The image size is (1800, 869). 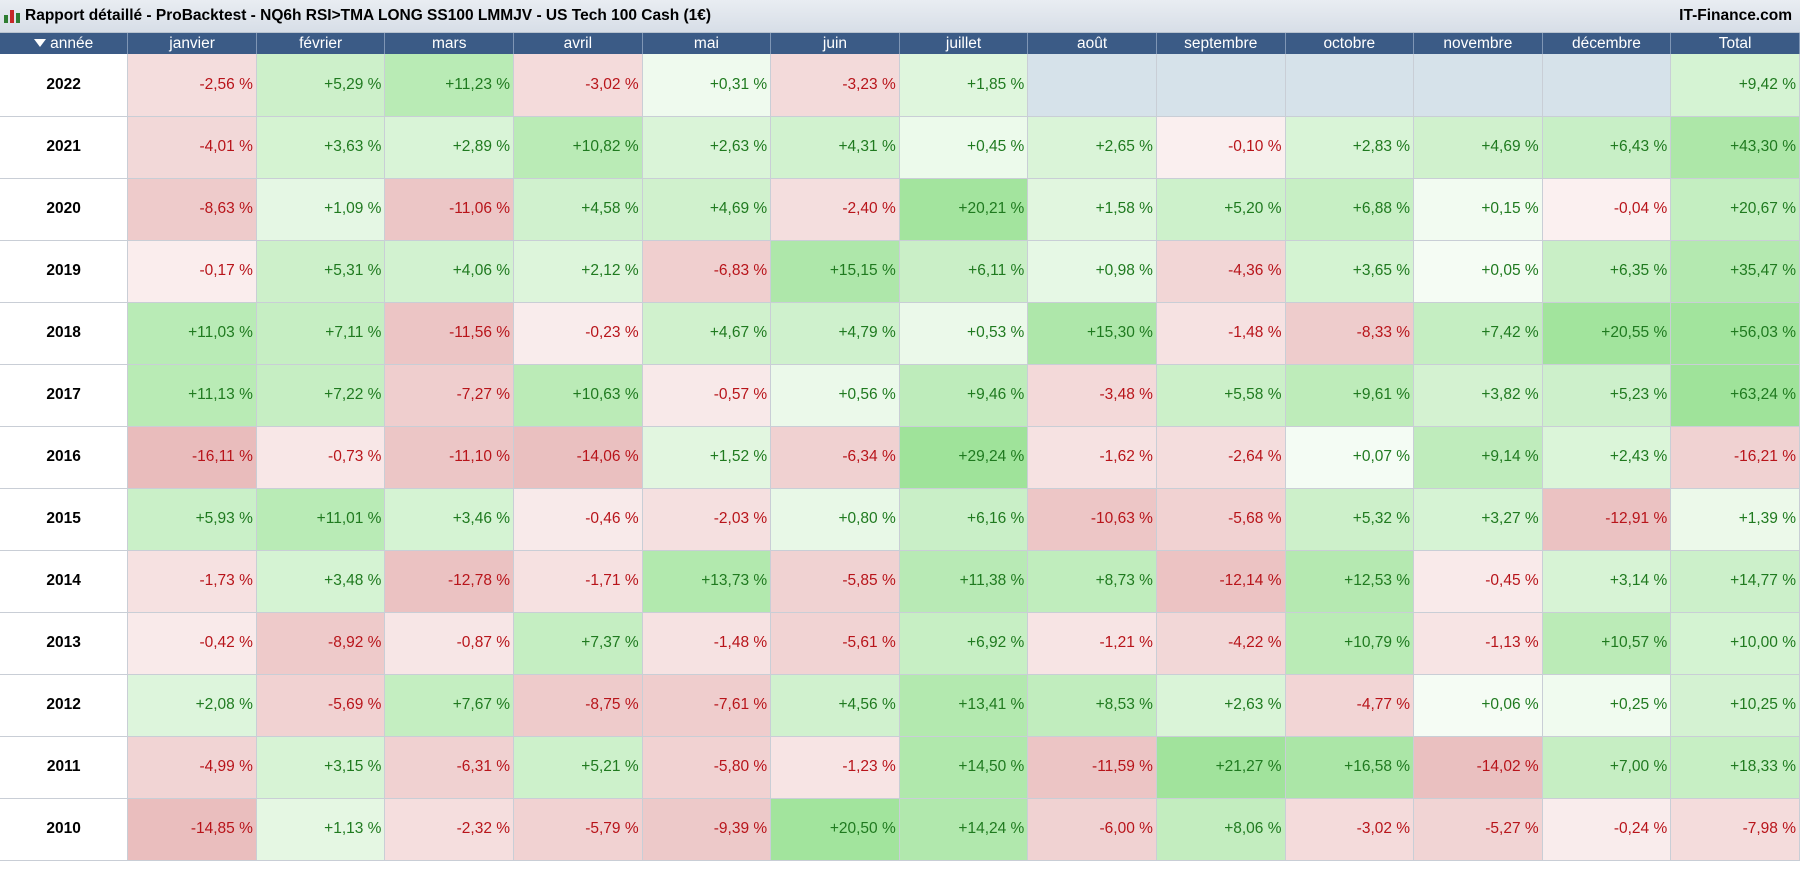 What do you see at coordinates (1350, 395) in the screenshot?
I see `month-cell: +9,61 %` at bounding box center [1350, 395].